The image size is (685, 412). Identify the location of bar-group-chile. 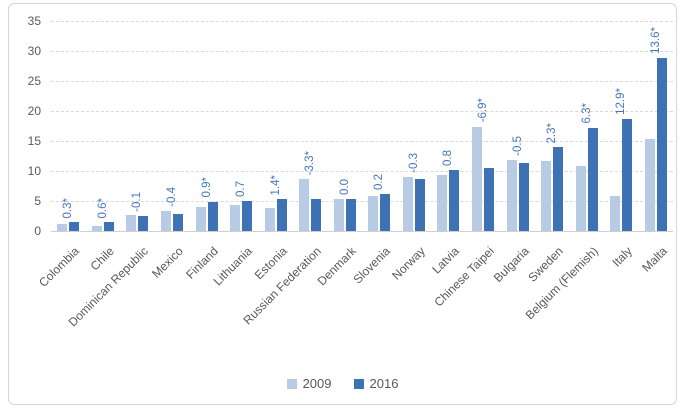
(102, 126).